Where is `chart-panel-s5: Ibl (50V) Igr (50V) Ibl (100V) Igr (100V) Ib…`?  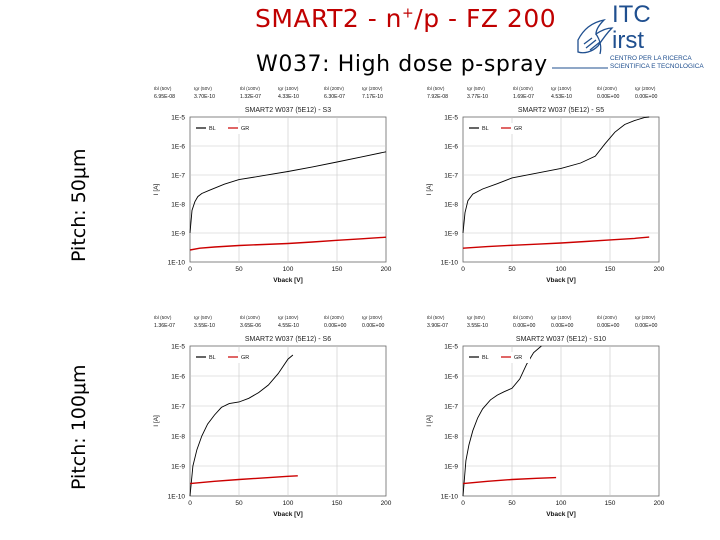 chart-panel-s5: Ibl (50V) Igr (50V) Ibl (100V) Igr (100V) Ib… is located at coordinates (552, 186).